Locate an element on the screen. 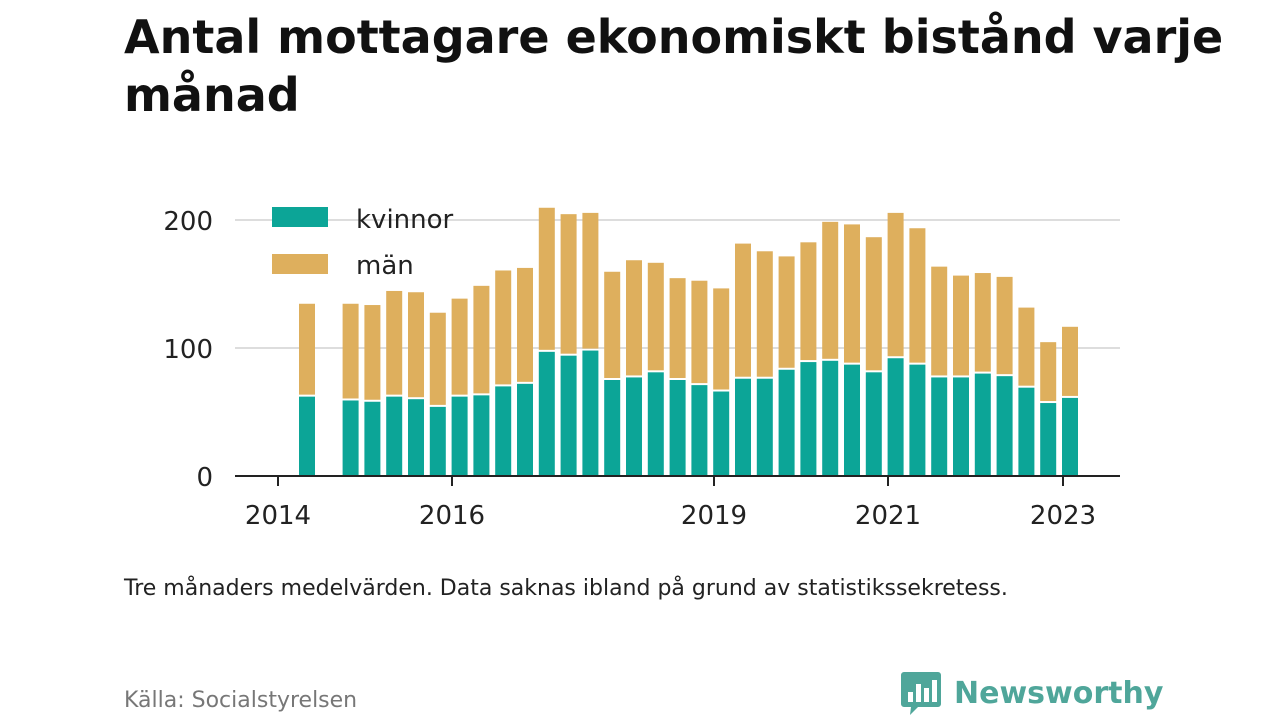  x-tick-label: 2023 is located at coordinates (1063, 516).